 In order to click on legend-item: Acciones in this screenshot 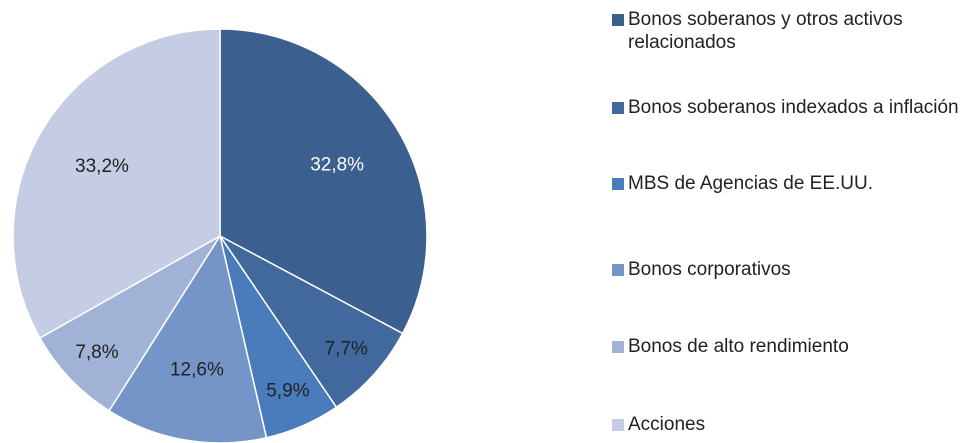, I will do `click(795, 424)`.